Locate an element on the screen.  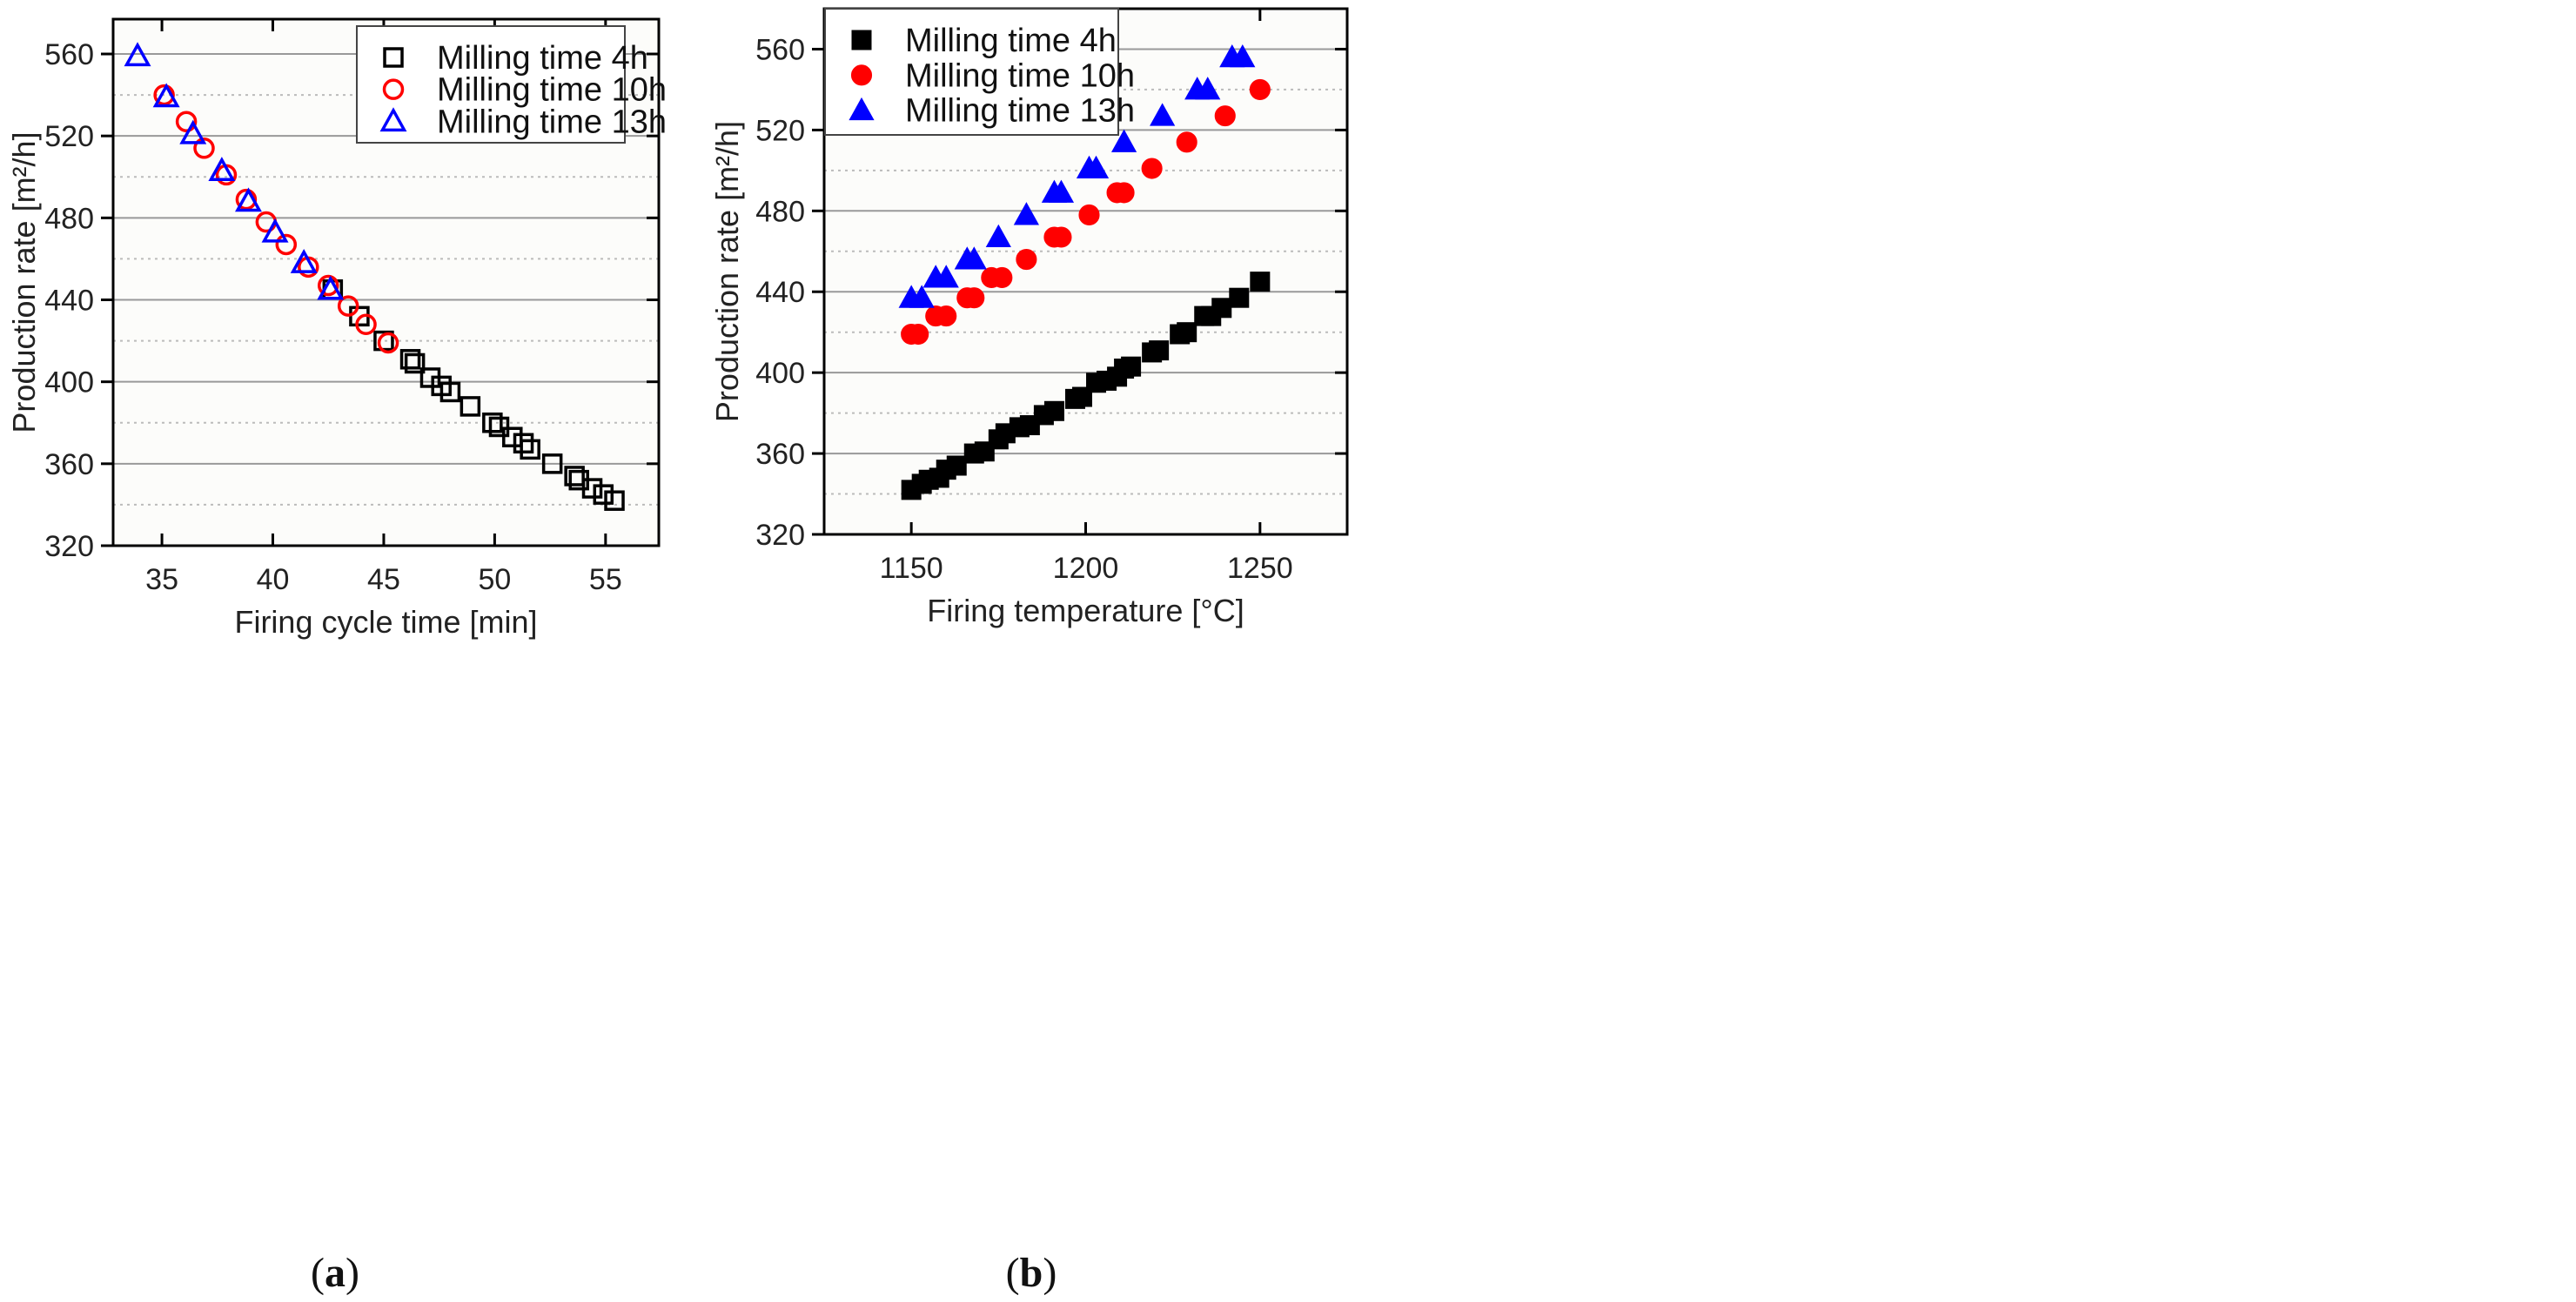
x-tick-label: 45 is located at coordinates (383, 580).